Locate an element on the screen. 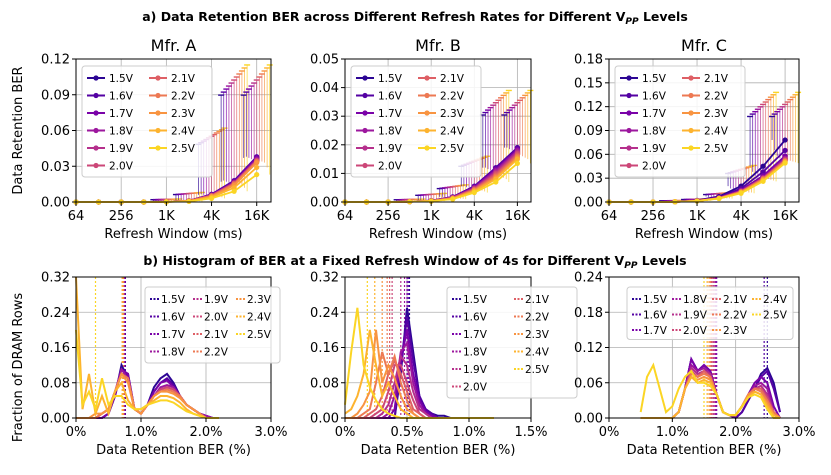 This screenshot has width=831, height=475. panel-title: Mfr. B is located at coordinates (438, 45).